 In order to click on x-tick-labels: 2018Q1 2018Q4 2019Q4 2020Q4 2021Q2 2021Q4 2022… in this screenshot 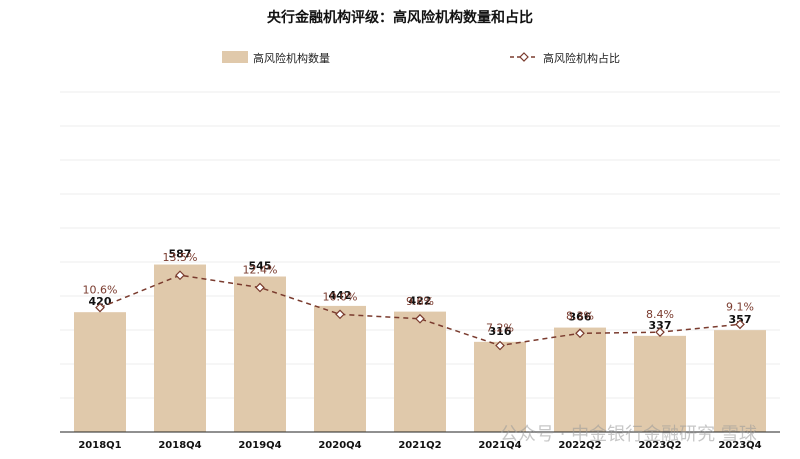, I will do `click(419, 445)`.